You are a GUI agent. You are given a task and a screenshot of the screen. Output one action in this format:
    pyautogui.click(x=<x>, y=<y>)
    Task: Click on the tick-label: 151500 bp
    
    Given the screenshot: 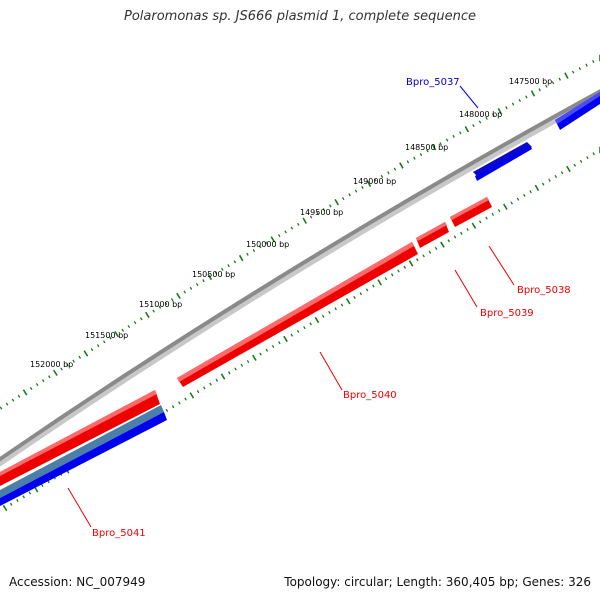 What is the action you would take?
    pyautogui.click(x=106, y=335)
    